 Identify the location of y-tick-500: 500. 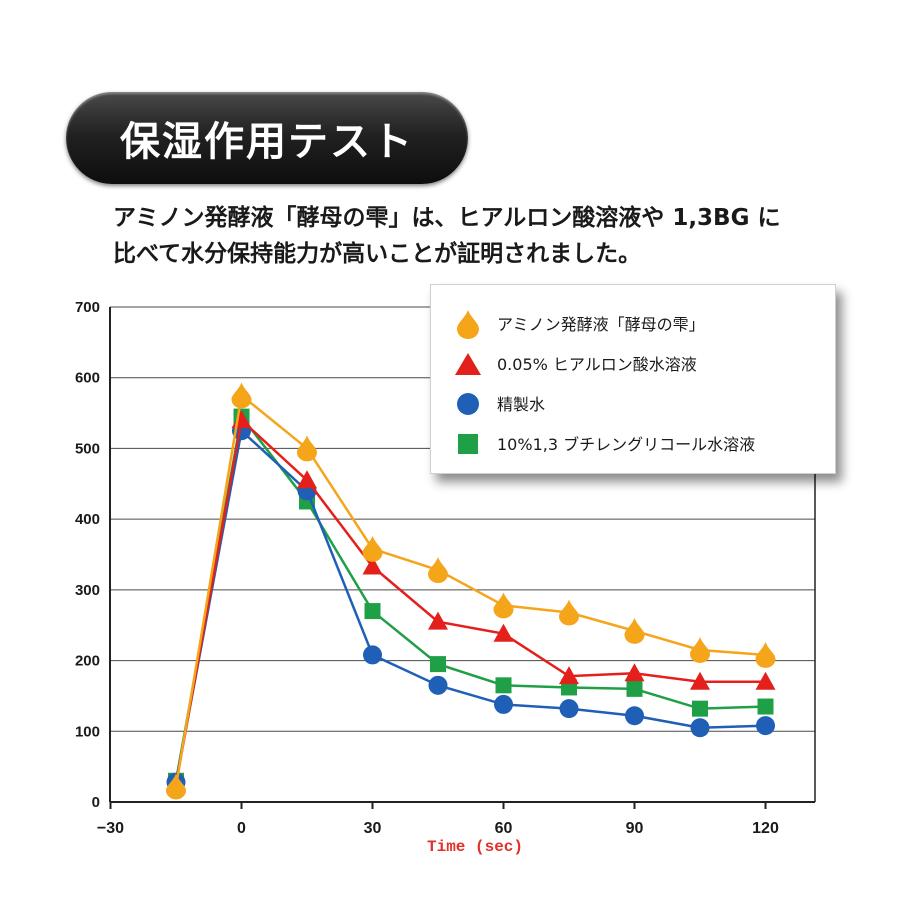
(87, 448).